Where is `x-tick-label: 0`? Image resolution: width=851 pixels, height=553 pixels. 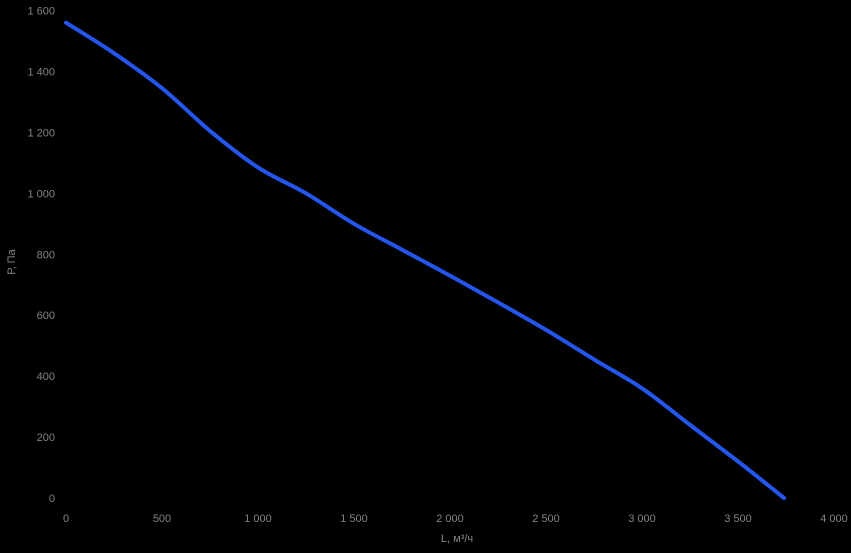 x-tick-label: 0 is located at coordinates (66, 519).